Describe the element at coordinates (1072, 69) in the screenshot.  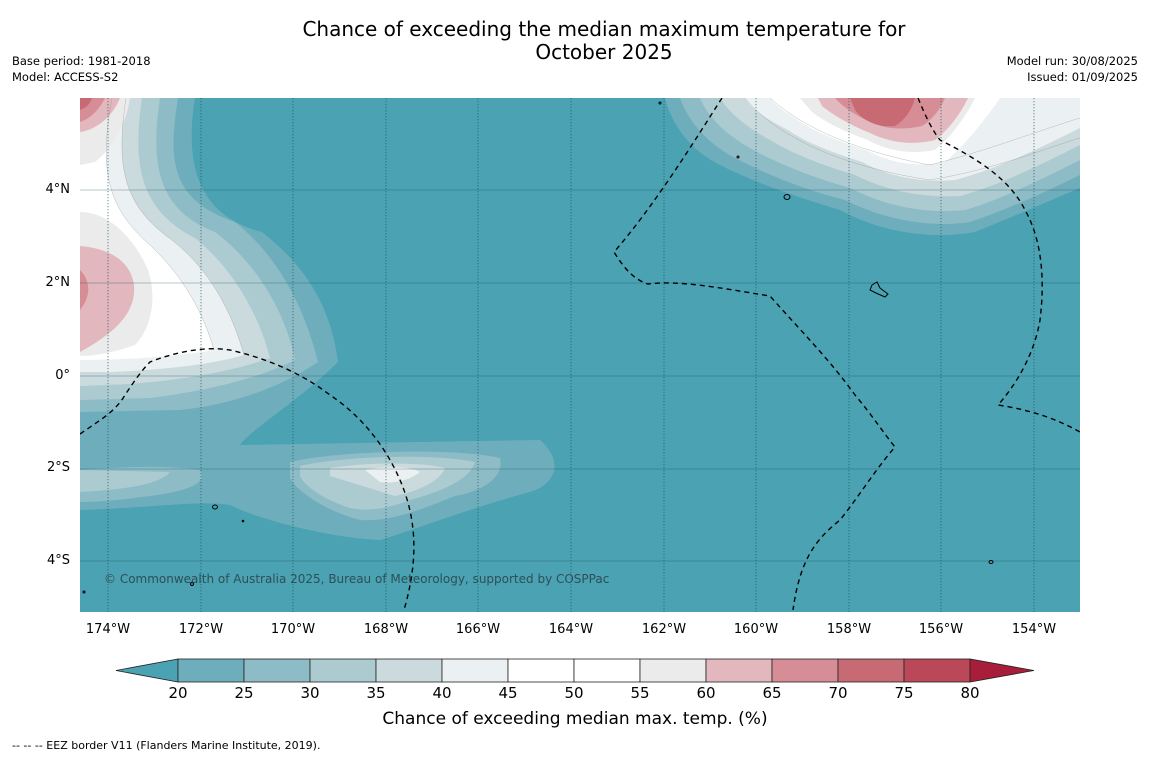
I see `meta-right: Model run: 30/08/2025 Issued: 01/09/2025` at that location.